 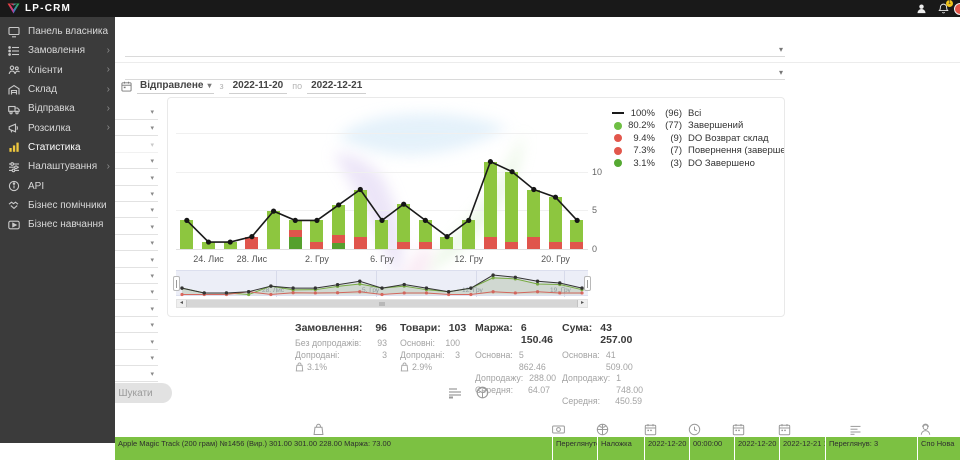 I want to click on stat-subrow: Основна: 41 509.00, so click(x=602, y=361).